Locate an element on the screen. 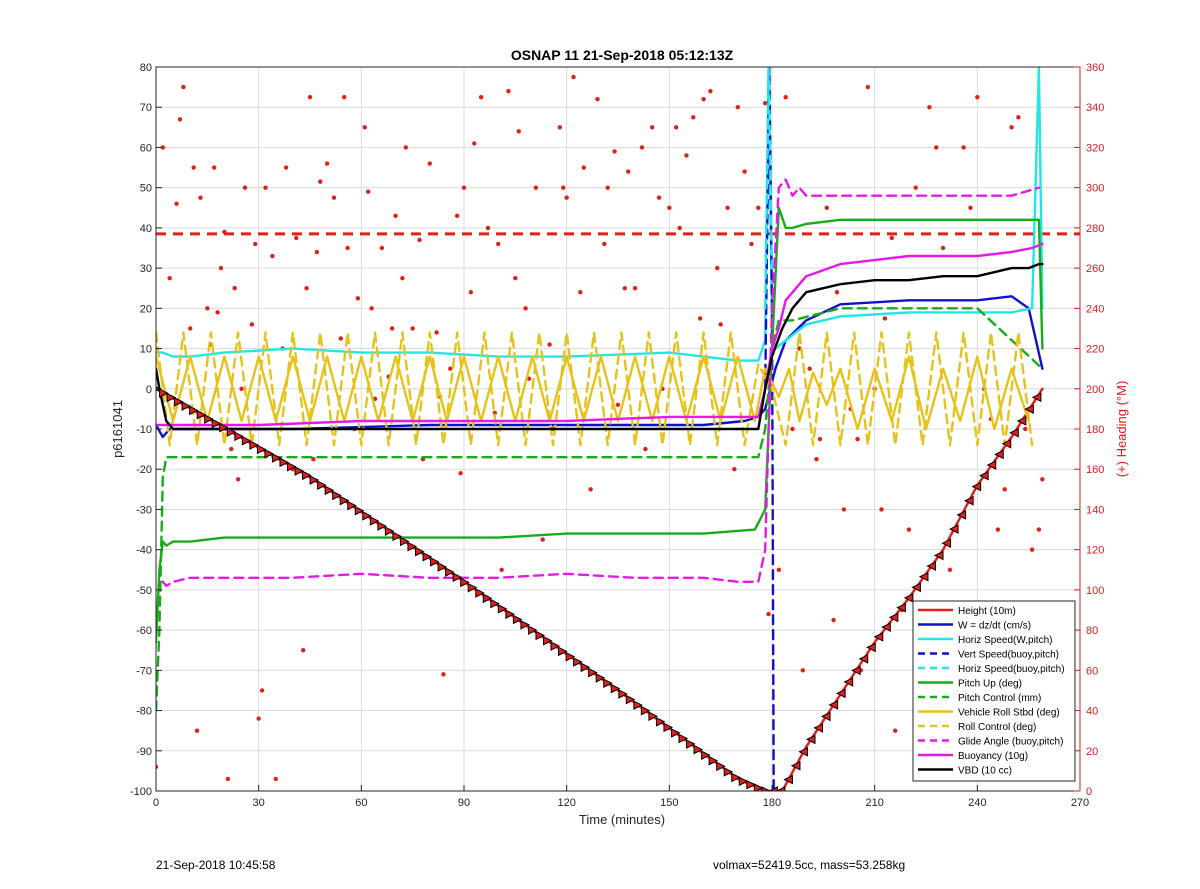  y-tick-label: -40 is located at coordinates (144, 551).